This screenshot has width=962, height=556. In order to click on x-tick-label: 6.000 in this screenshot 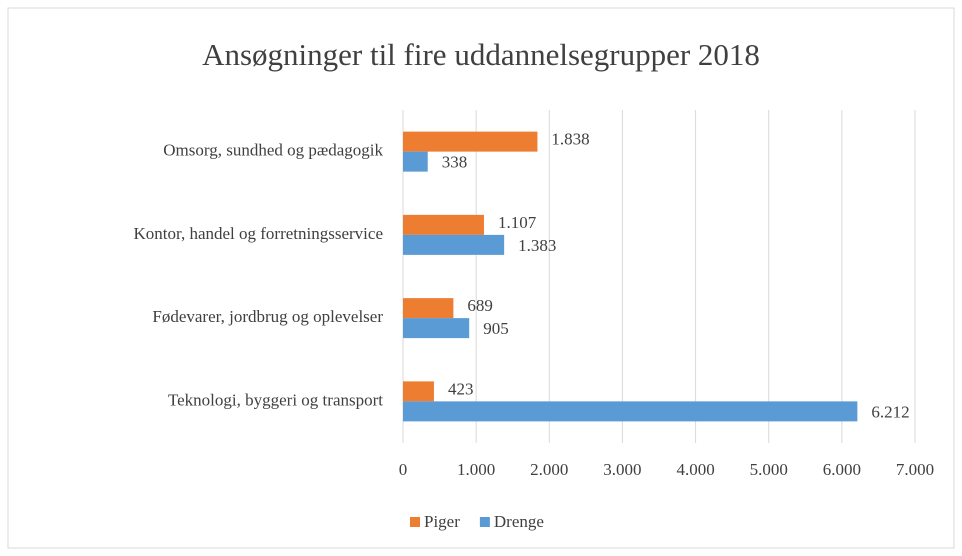, I will do `click(842, 469)`.